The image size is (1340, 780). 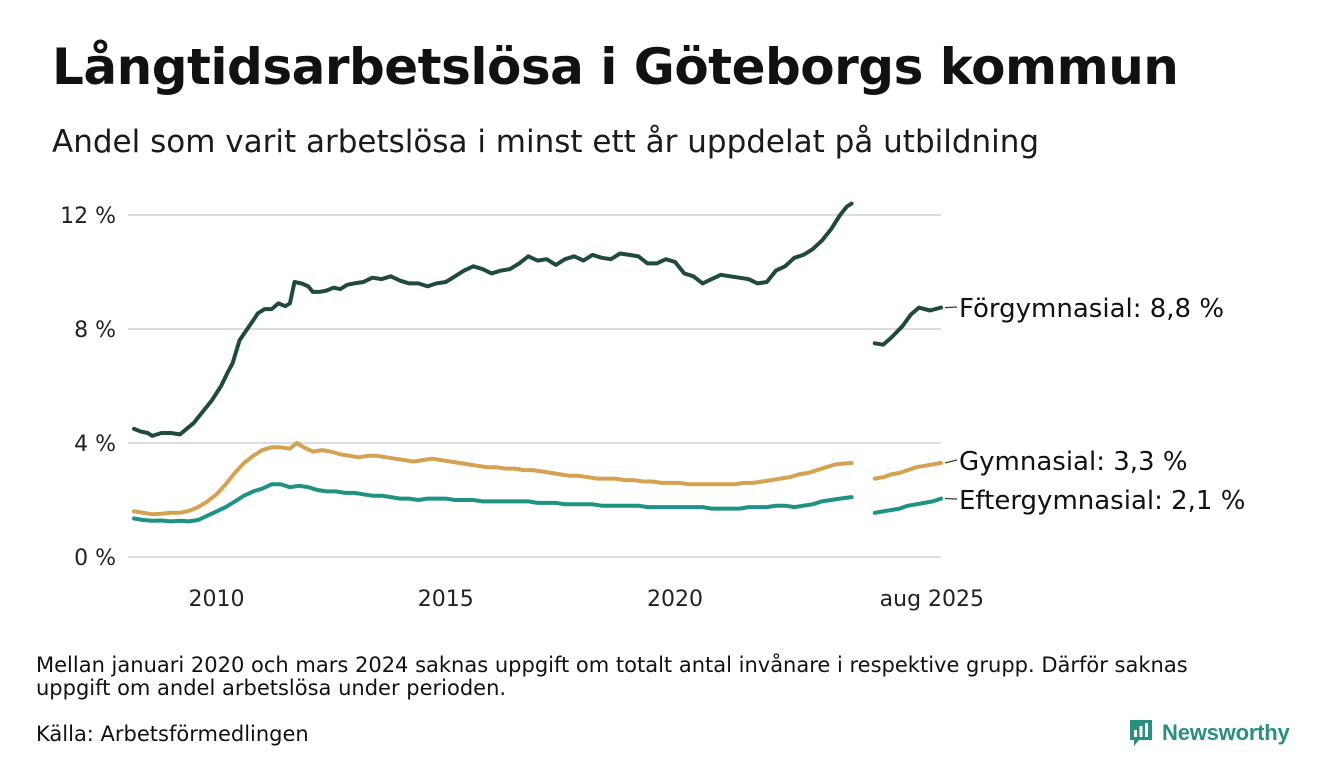 I want to click on source-text: Källa: Arbetsförmedlingen, so click(x=172, y=734).